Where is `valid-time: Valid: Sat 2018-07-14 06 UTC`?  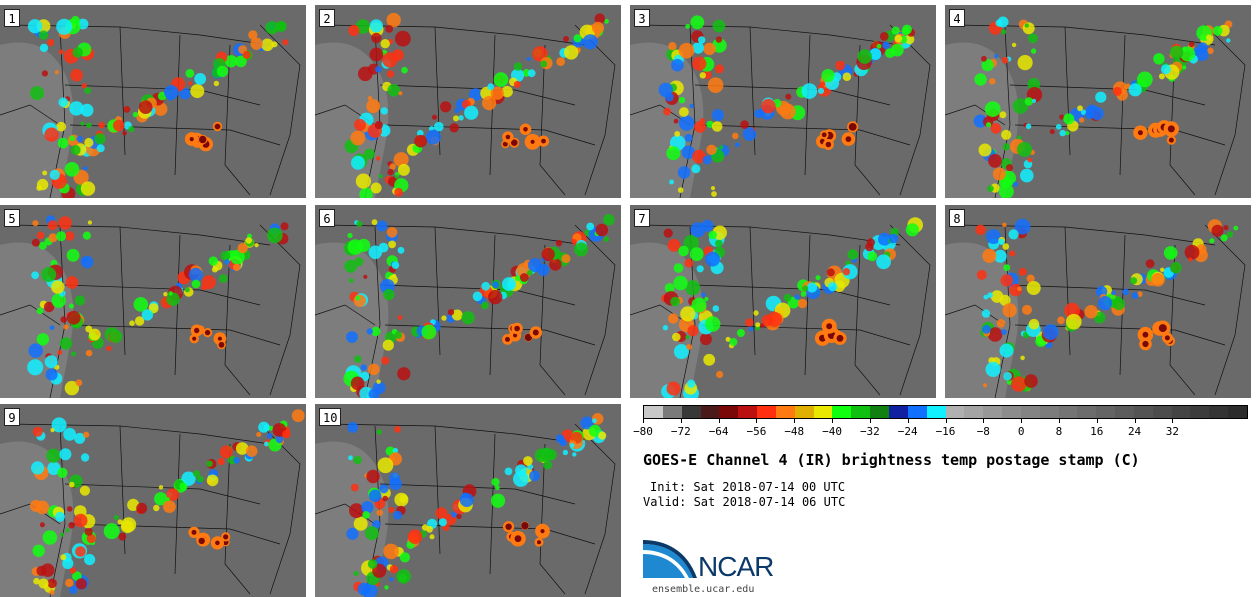
valid-time: Valid: Sat 2018-07-14 06 UTC is located at coordinates (744, 502).